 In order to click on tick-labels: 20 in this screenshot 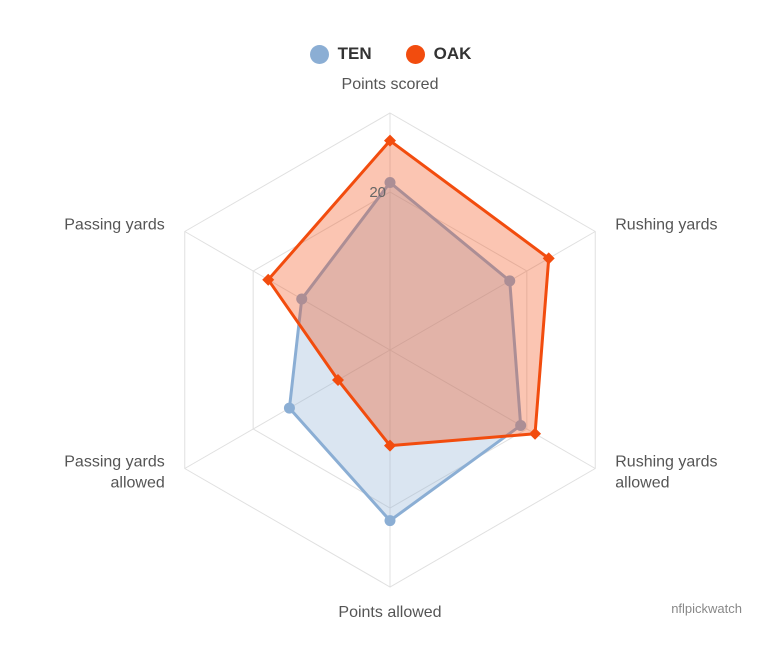, I will do `click(377, 192)`.